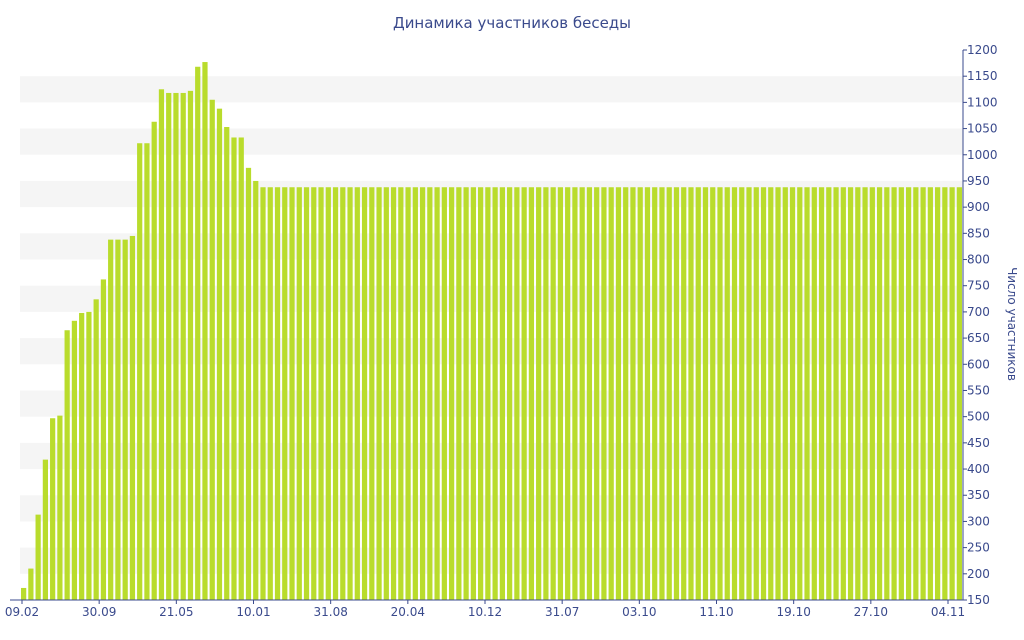 The image size is (1024, 640). I want to click on y-tick-label: 300, so click(978, 521).